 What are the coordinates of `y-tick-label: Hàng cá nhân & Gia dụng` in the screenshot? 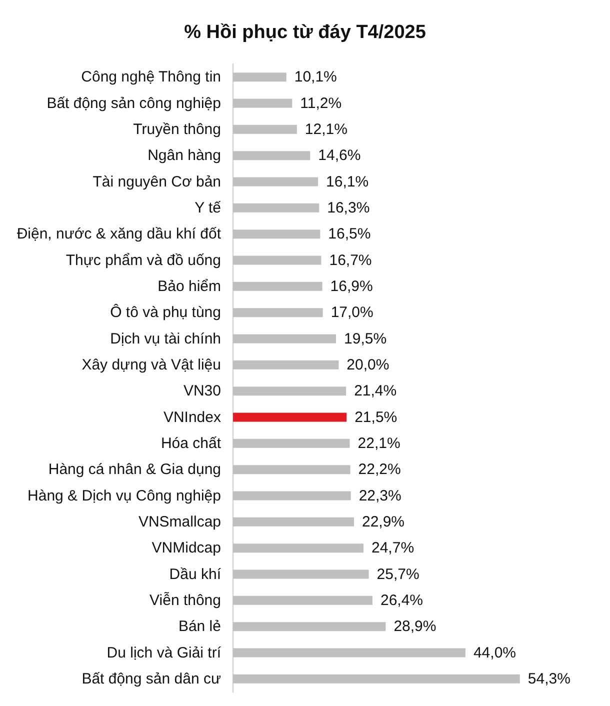 It's located at (134, 469).